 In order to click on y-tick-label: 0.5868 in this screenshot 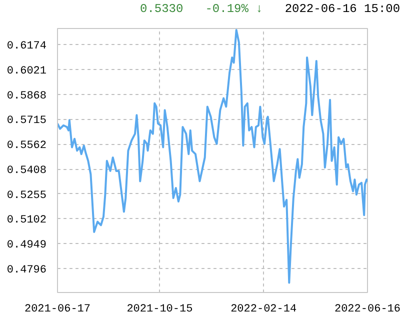, I will do `click(26, 96)`.